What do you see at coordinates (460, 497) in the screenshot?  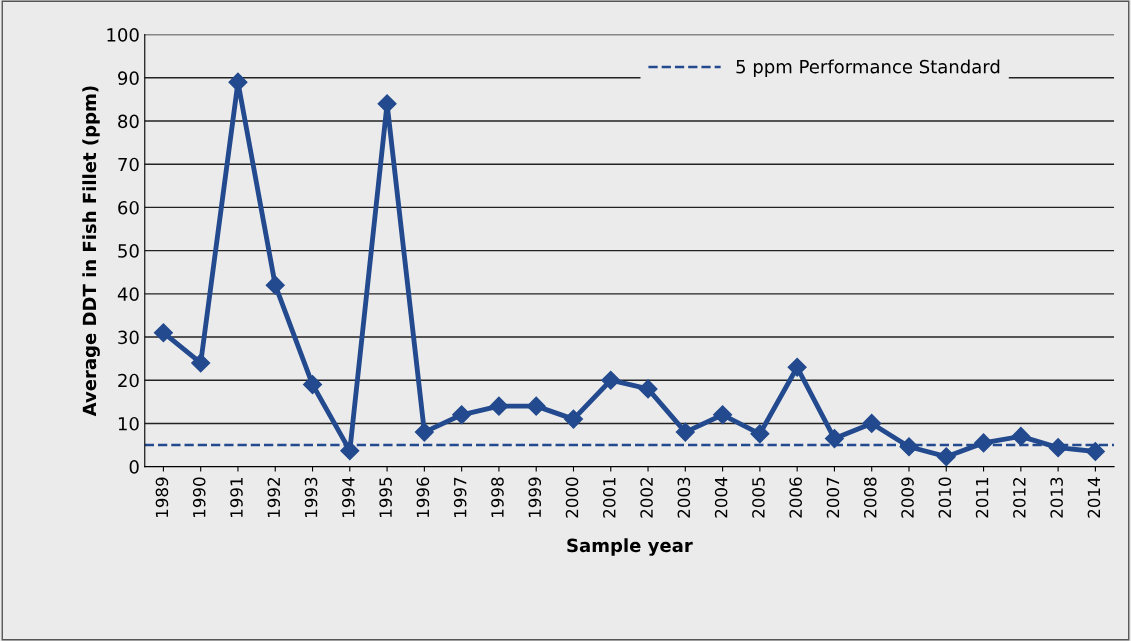 I see `x-tick-label: 1997` at bounding box center [460, 497].